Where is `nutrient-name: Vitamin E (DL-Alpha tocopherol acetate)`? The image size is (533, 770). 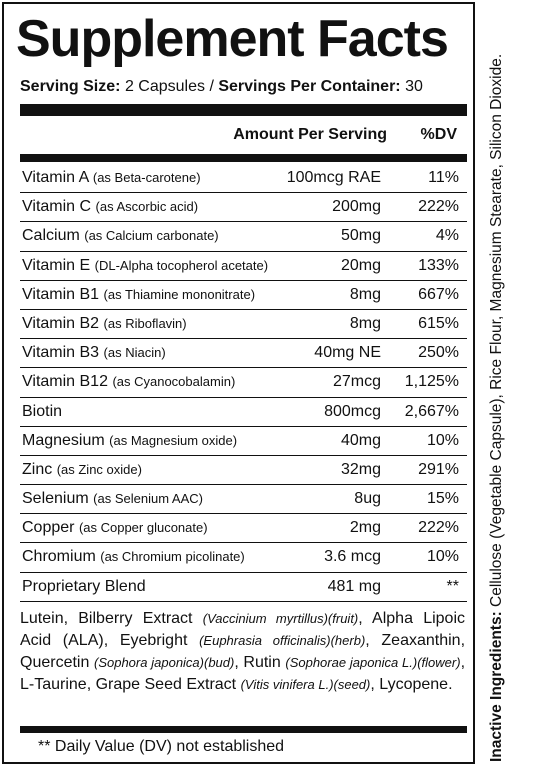 nutrient-name: Vitamin E (DL-Alpha tocopherol acetate) is located at coordinates (145, 266).